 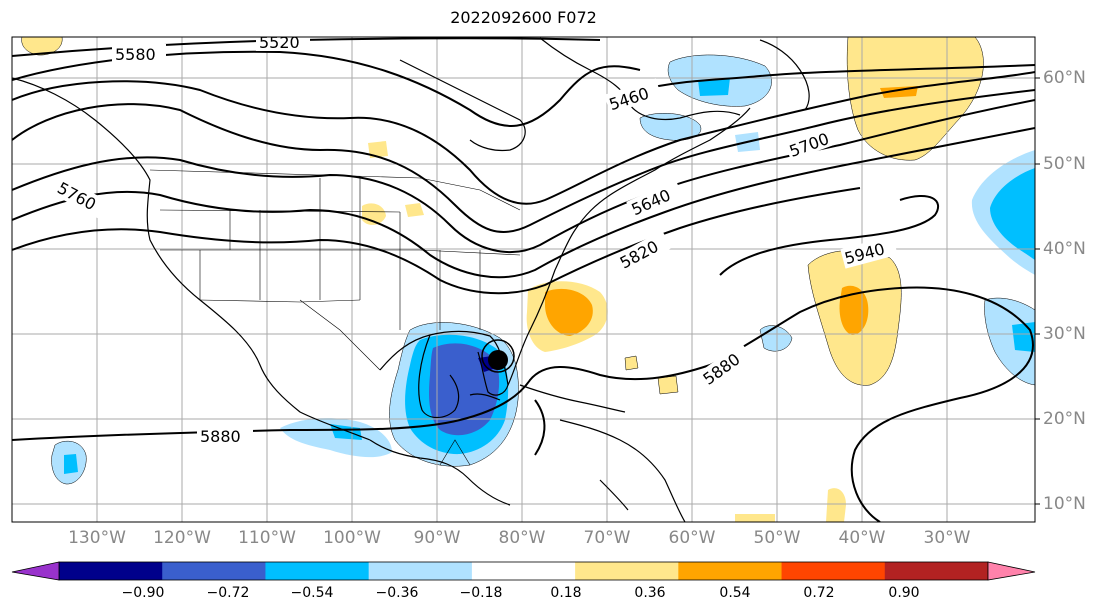 I want to click on lon-tick-label: 100°W, so click(x=352, y=538).